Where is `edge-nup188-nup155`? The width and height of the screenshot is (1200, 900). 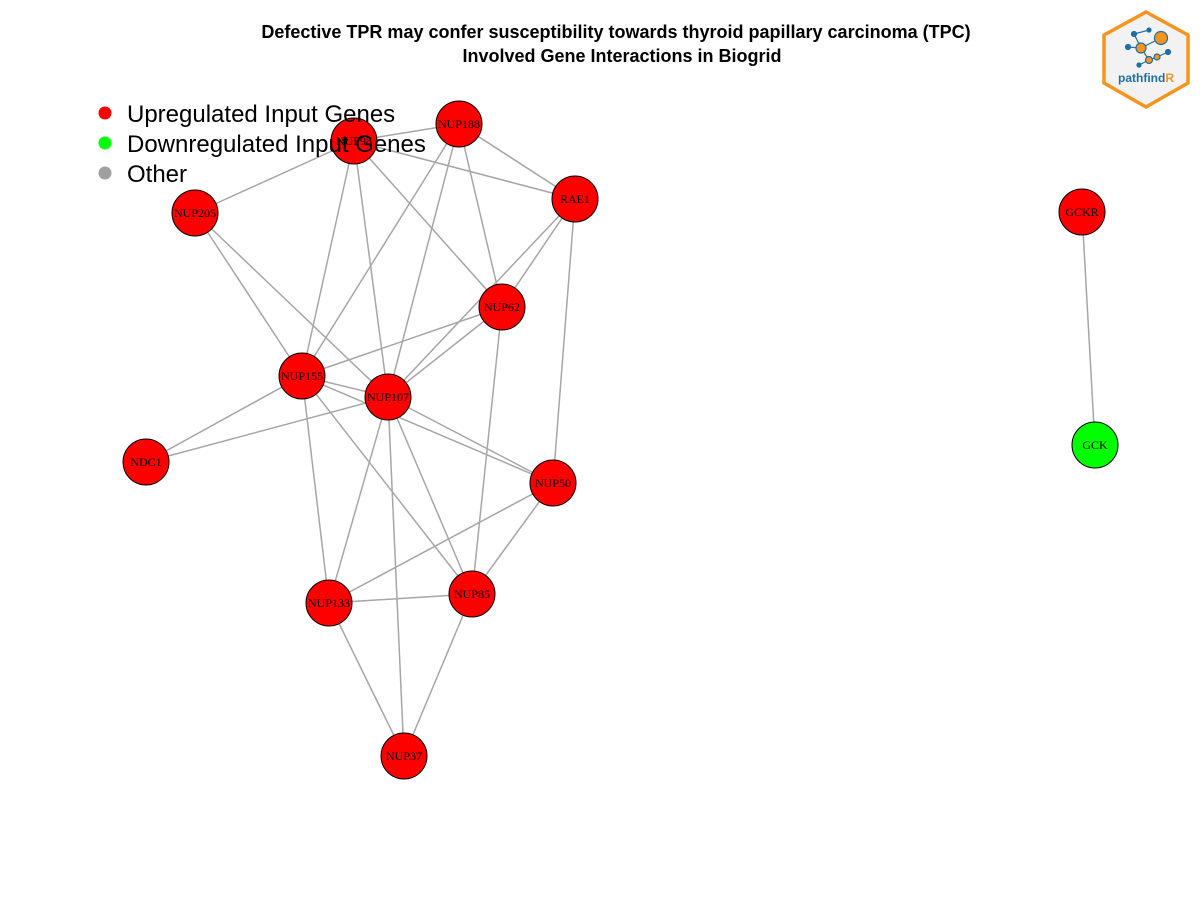
edge-nup188-nup155 is located at coordinates (380, 250).